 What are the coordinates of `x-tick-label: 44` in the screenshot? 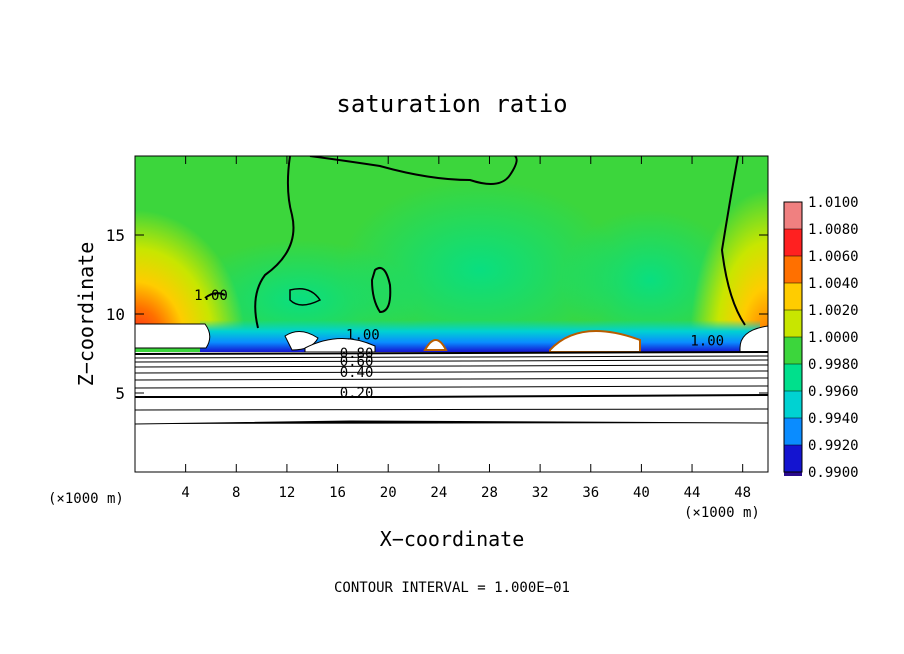 It's located at (692, 493).